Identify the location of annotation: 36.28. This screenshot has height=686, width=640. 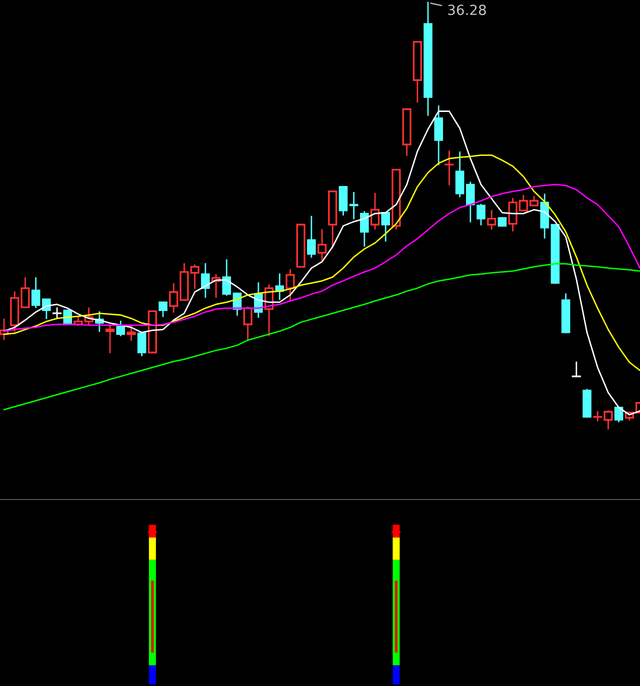
(467, 10).